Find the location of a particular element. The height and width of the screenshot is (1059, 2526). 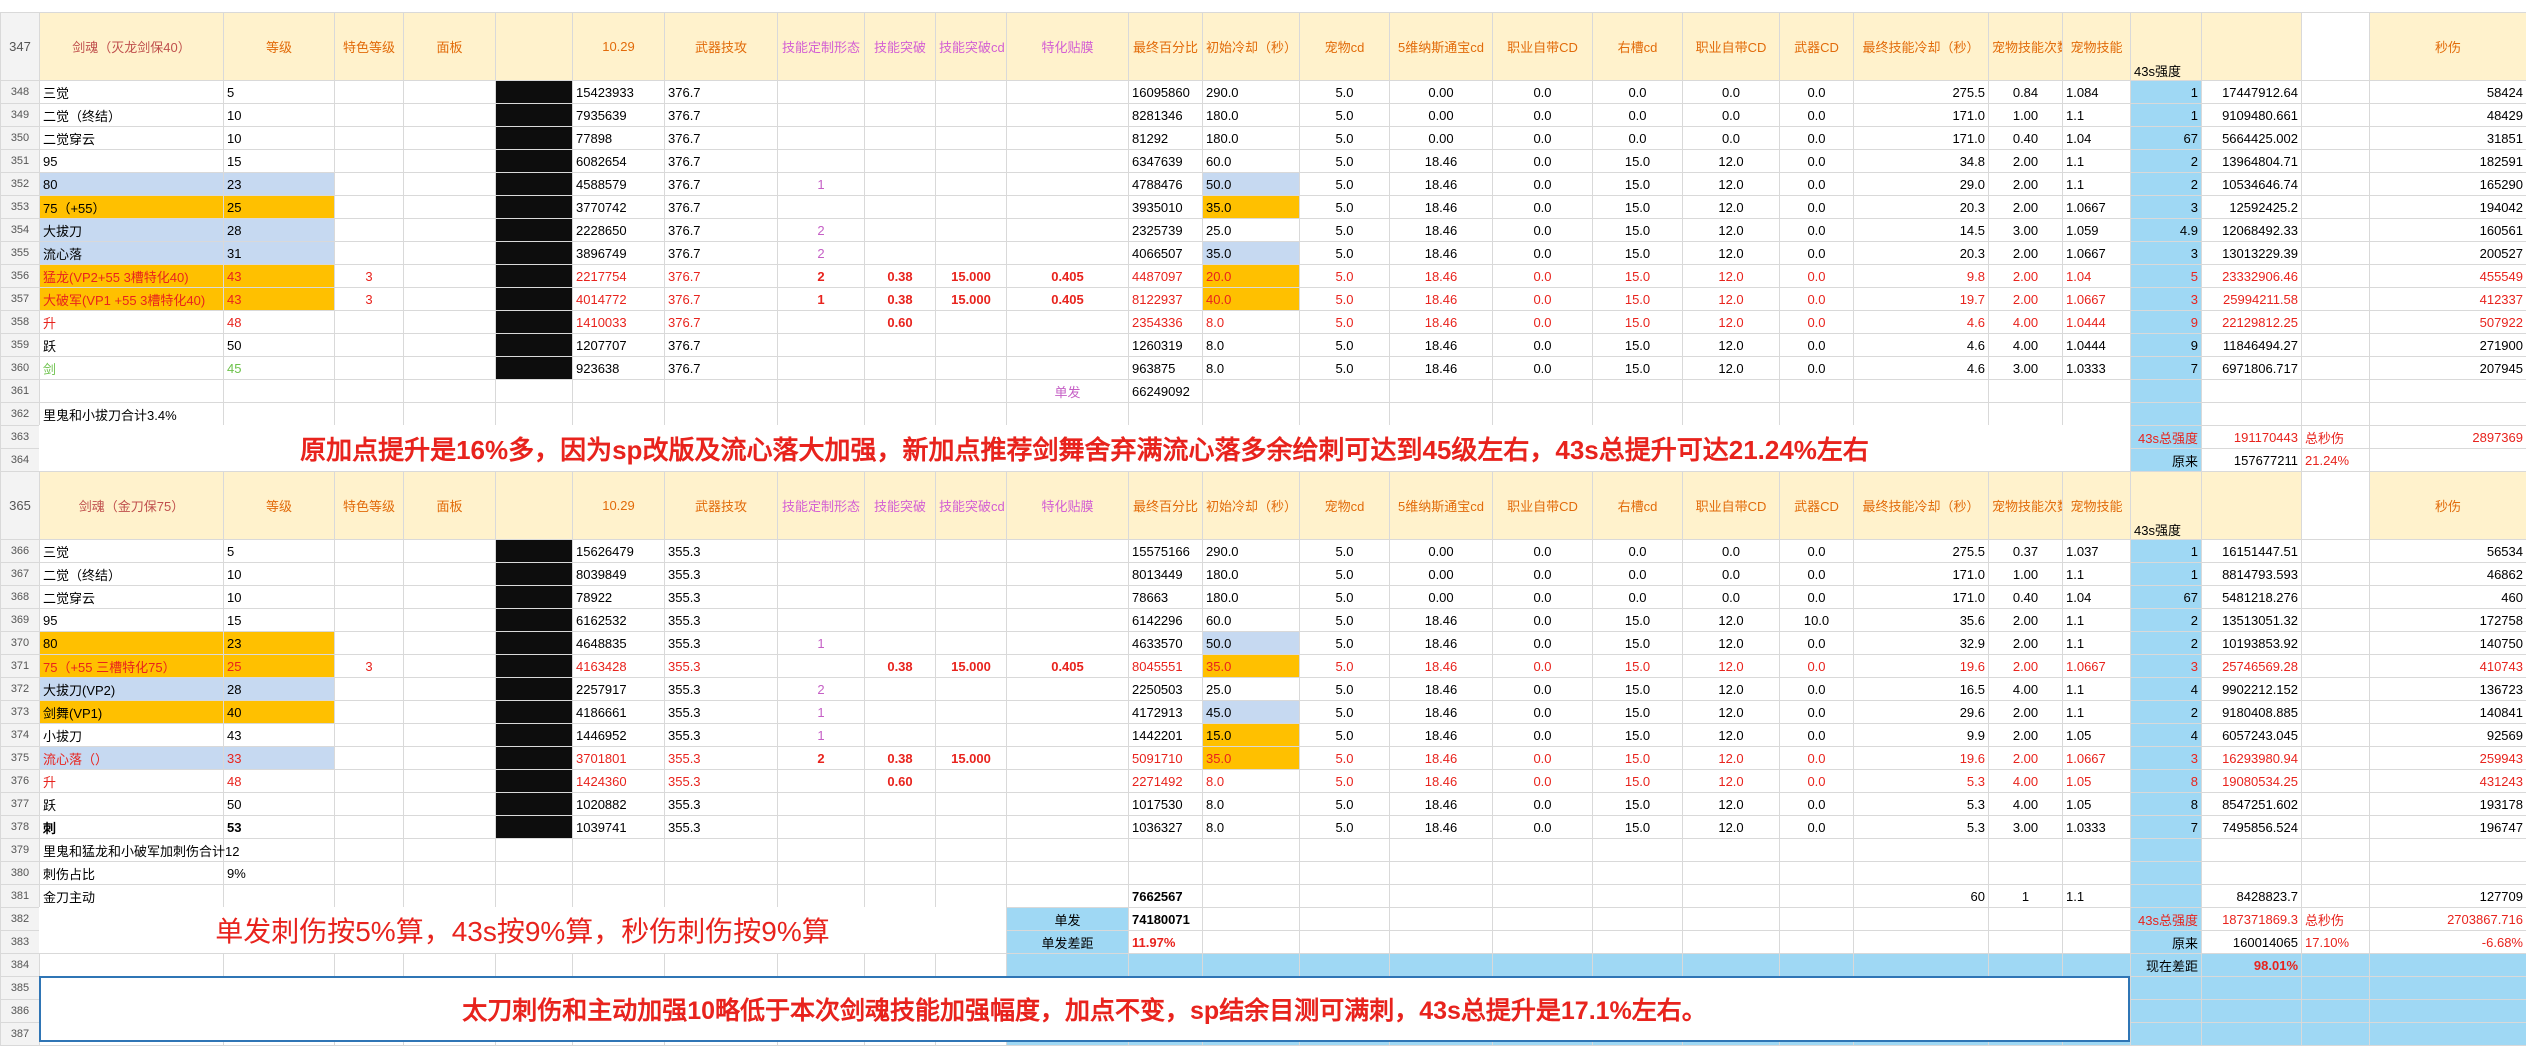

cell: 98.01% is located at coordinates (2251, 965).